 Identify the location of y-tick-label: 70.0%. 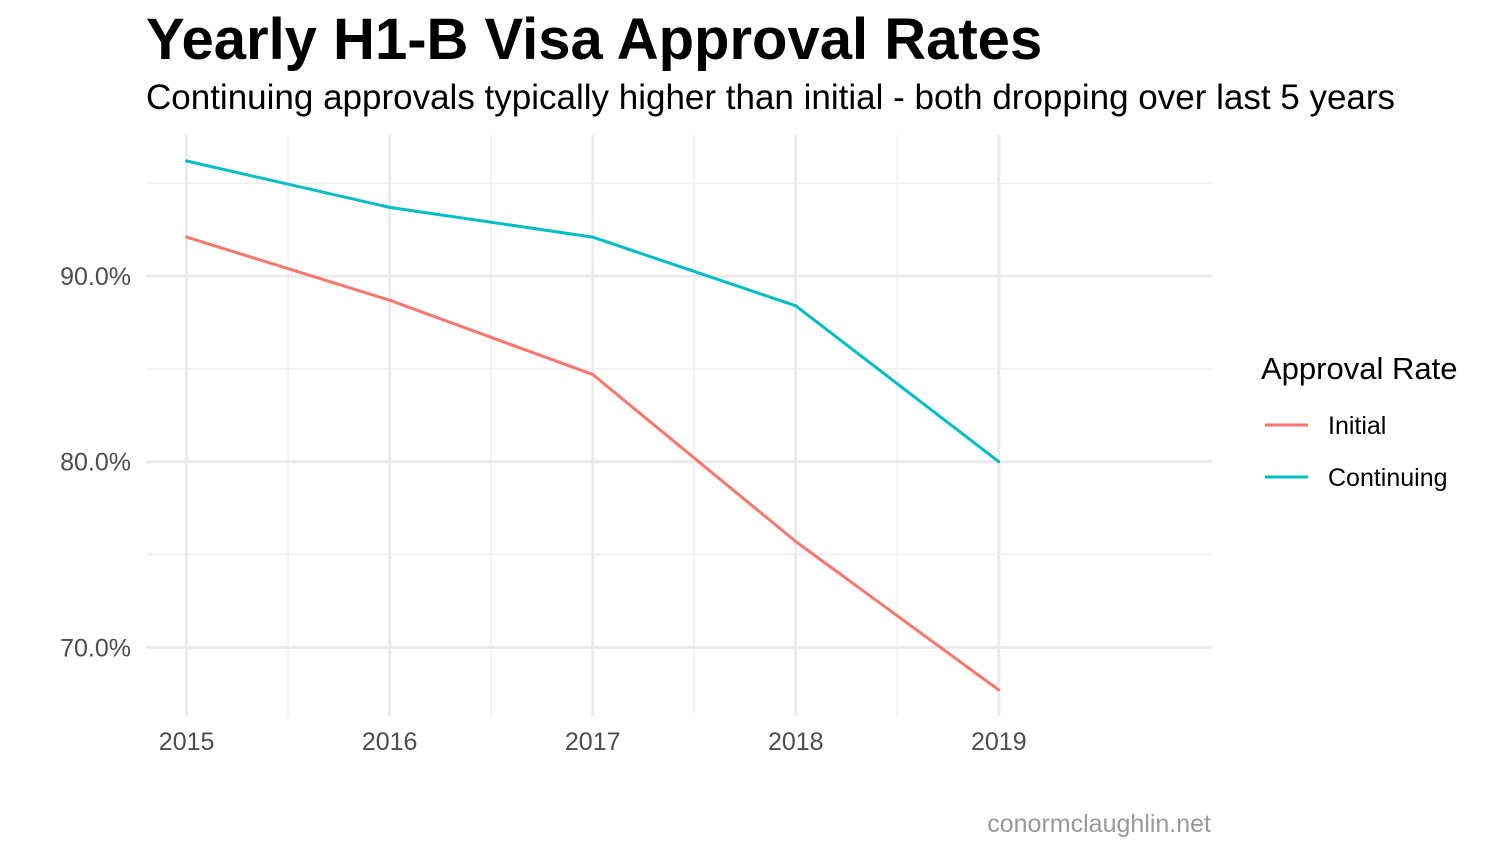
(95, 648).